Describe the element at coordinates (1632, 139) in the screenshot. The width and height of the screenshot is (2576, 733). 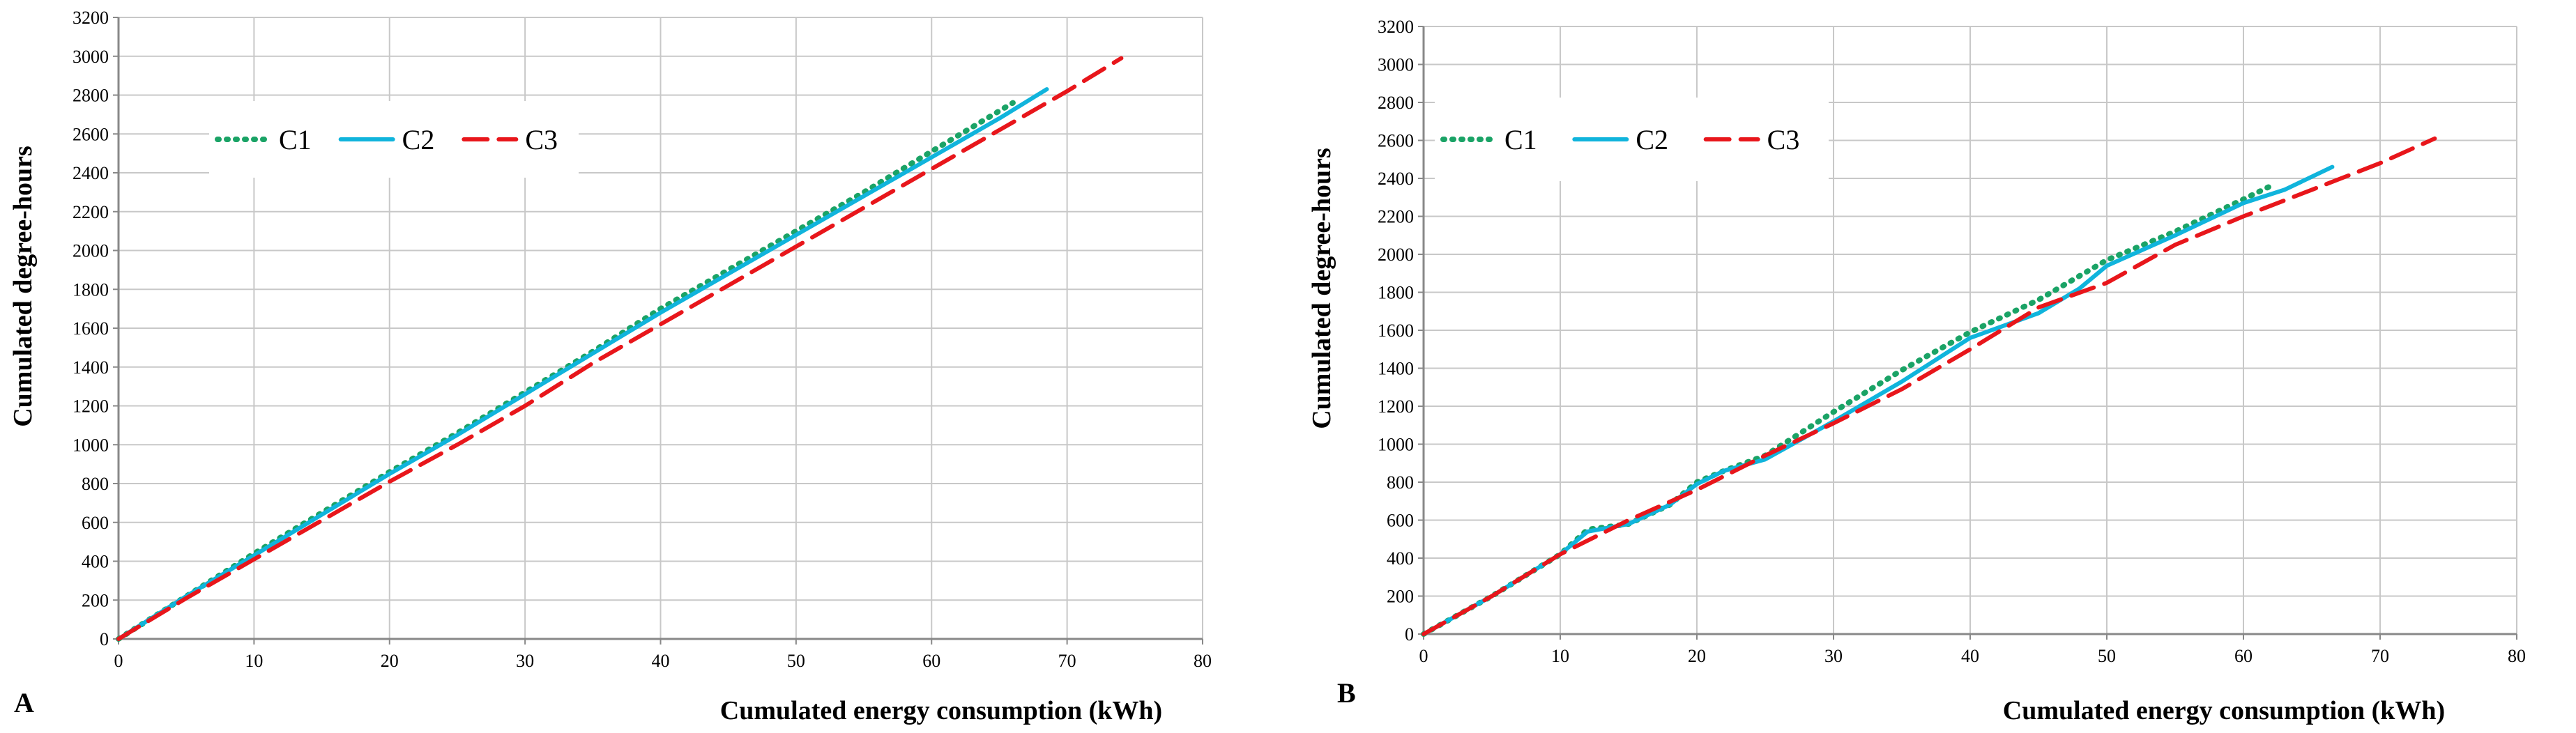
I see `legend-box` at that location.